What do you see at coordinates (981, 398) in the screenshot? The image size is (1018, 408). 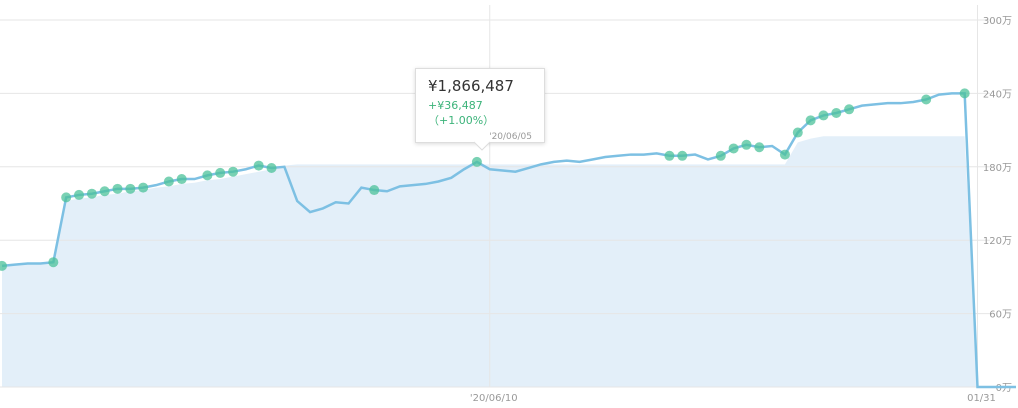 I see `x-tick-label: 01/31` at bounding box center [981, 398].